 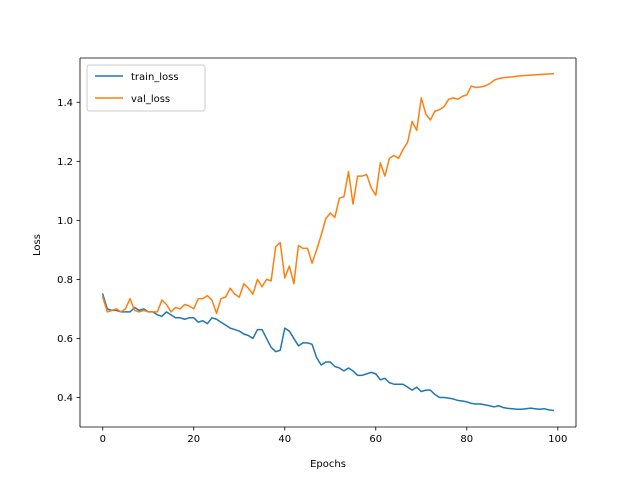 What do you see at coordinates (65, 339) in the screenshot?
I see `y-tick-label: 0.6` at bounding box center [65, 339].